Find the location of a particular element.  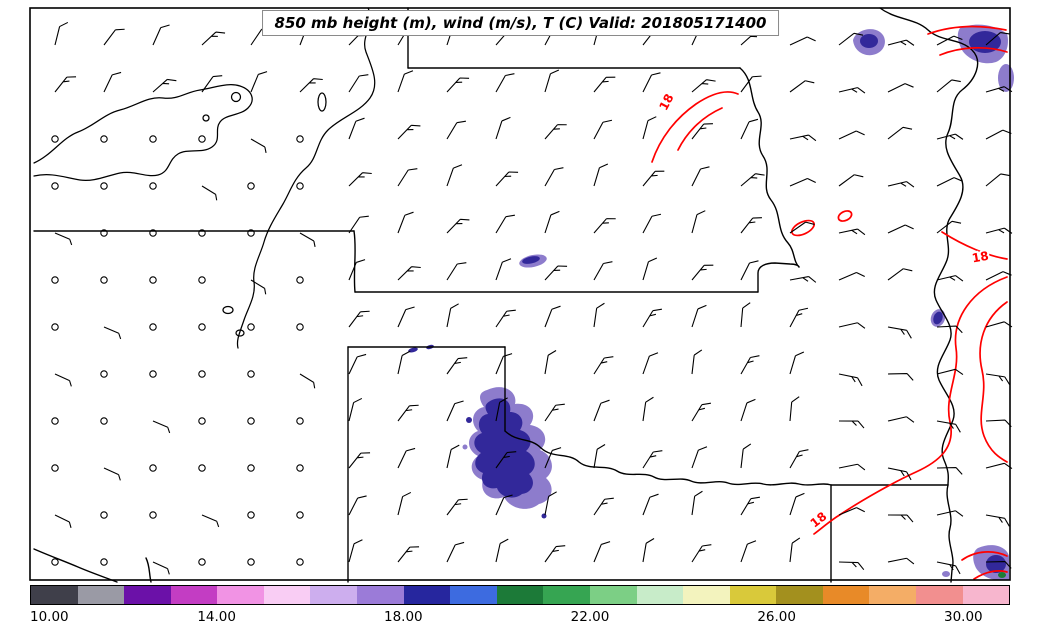

temperature-contour-label: 18 is located at coordinates (819, 519).